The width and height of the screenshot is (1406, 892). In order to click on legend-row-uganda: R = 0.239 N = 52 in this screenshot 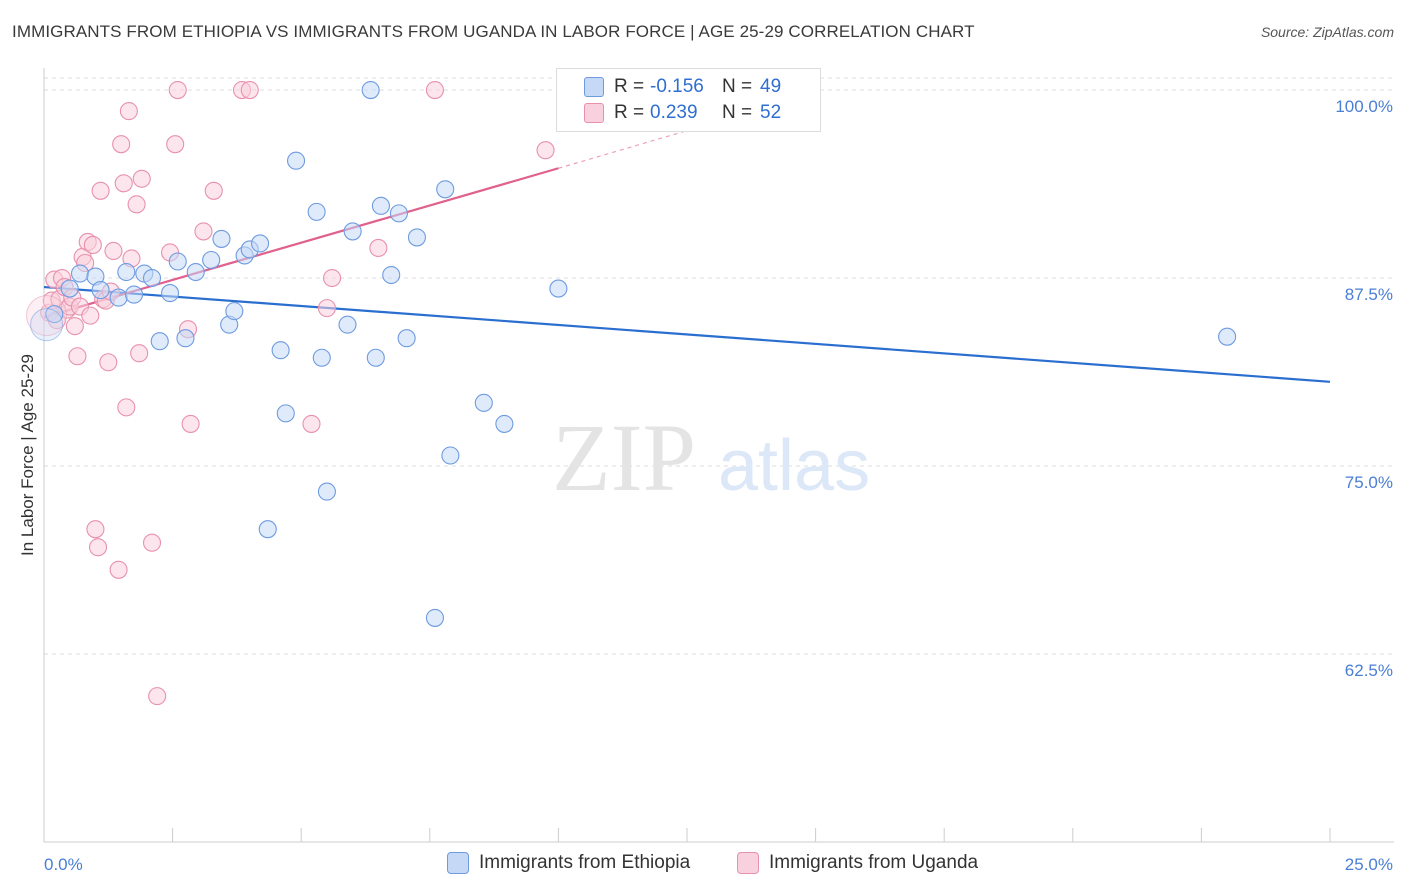, I will do `click(669, 113)`.